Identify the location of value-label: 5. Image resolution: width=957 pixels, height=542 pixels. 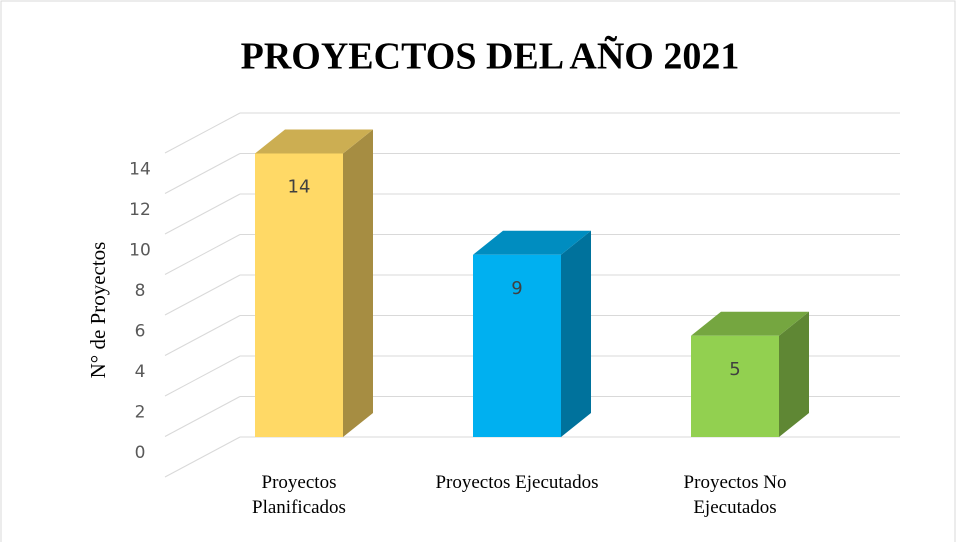
(734, 369).